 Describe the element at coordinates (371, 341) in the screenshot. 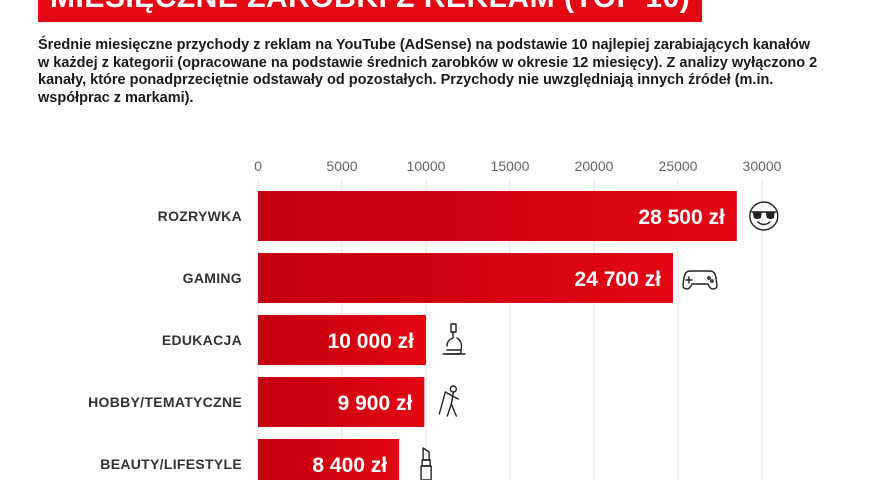

I see `data-label: 10 000 zł` at that location.